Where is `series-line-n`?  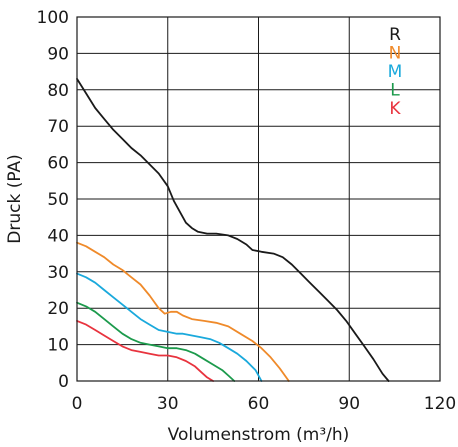 series-line-n is located at coordinates (183, 311).